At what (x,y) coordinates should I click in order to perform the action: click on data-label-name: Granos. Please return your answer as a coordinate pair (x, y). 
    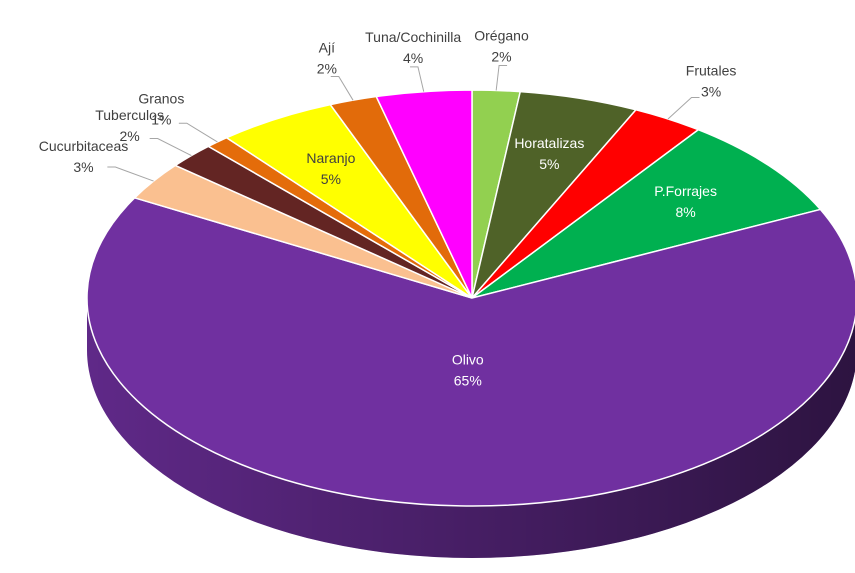
    Looking at the image, I should click on (161, 98).